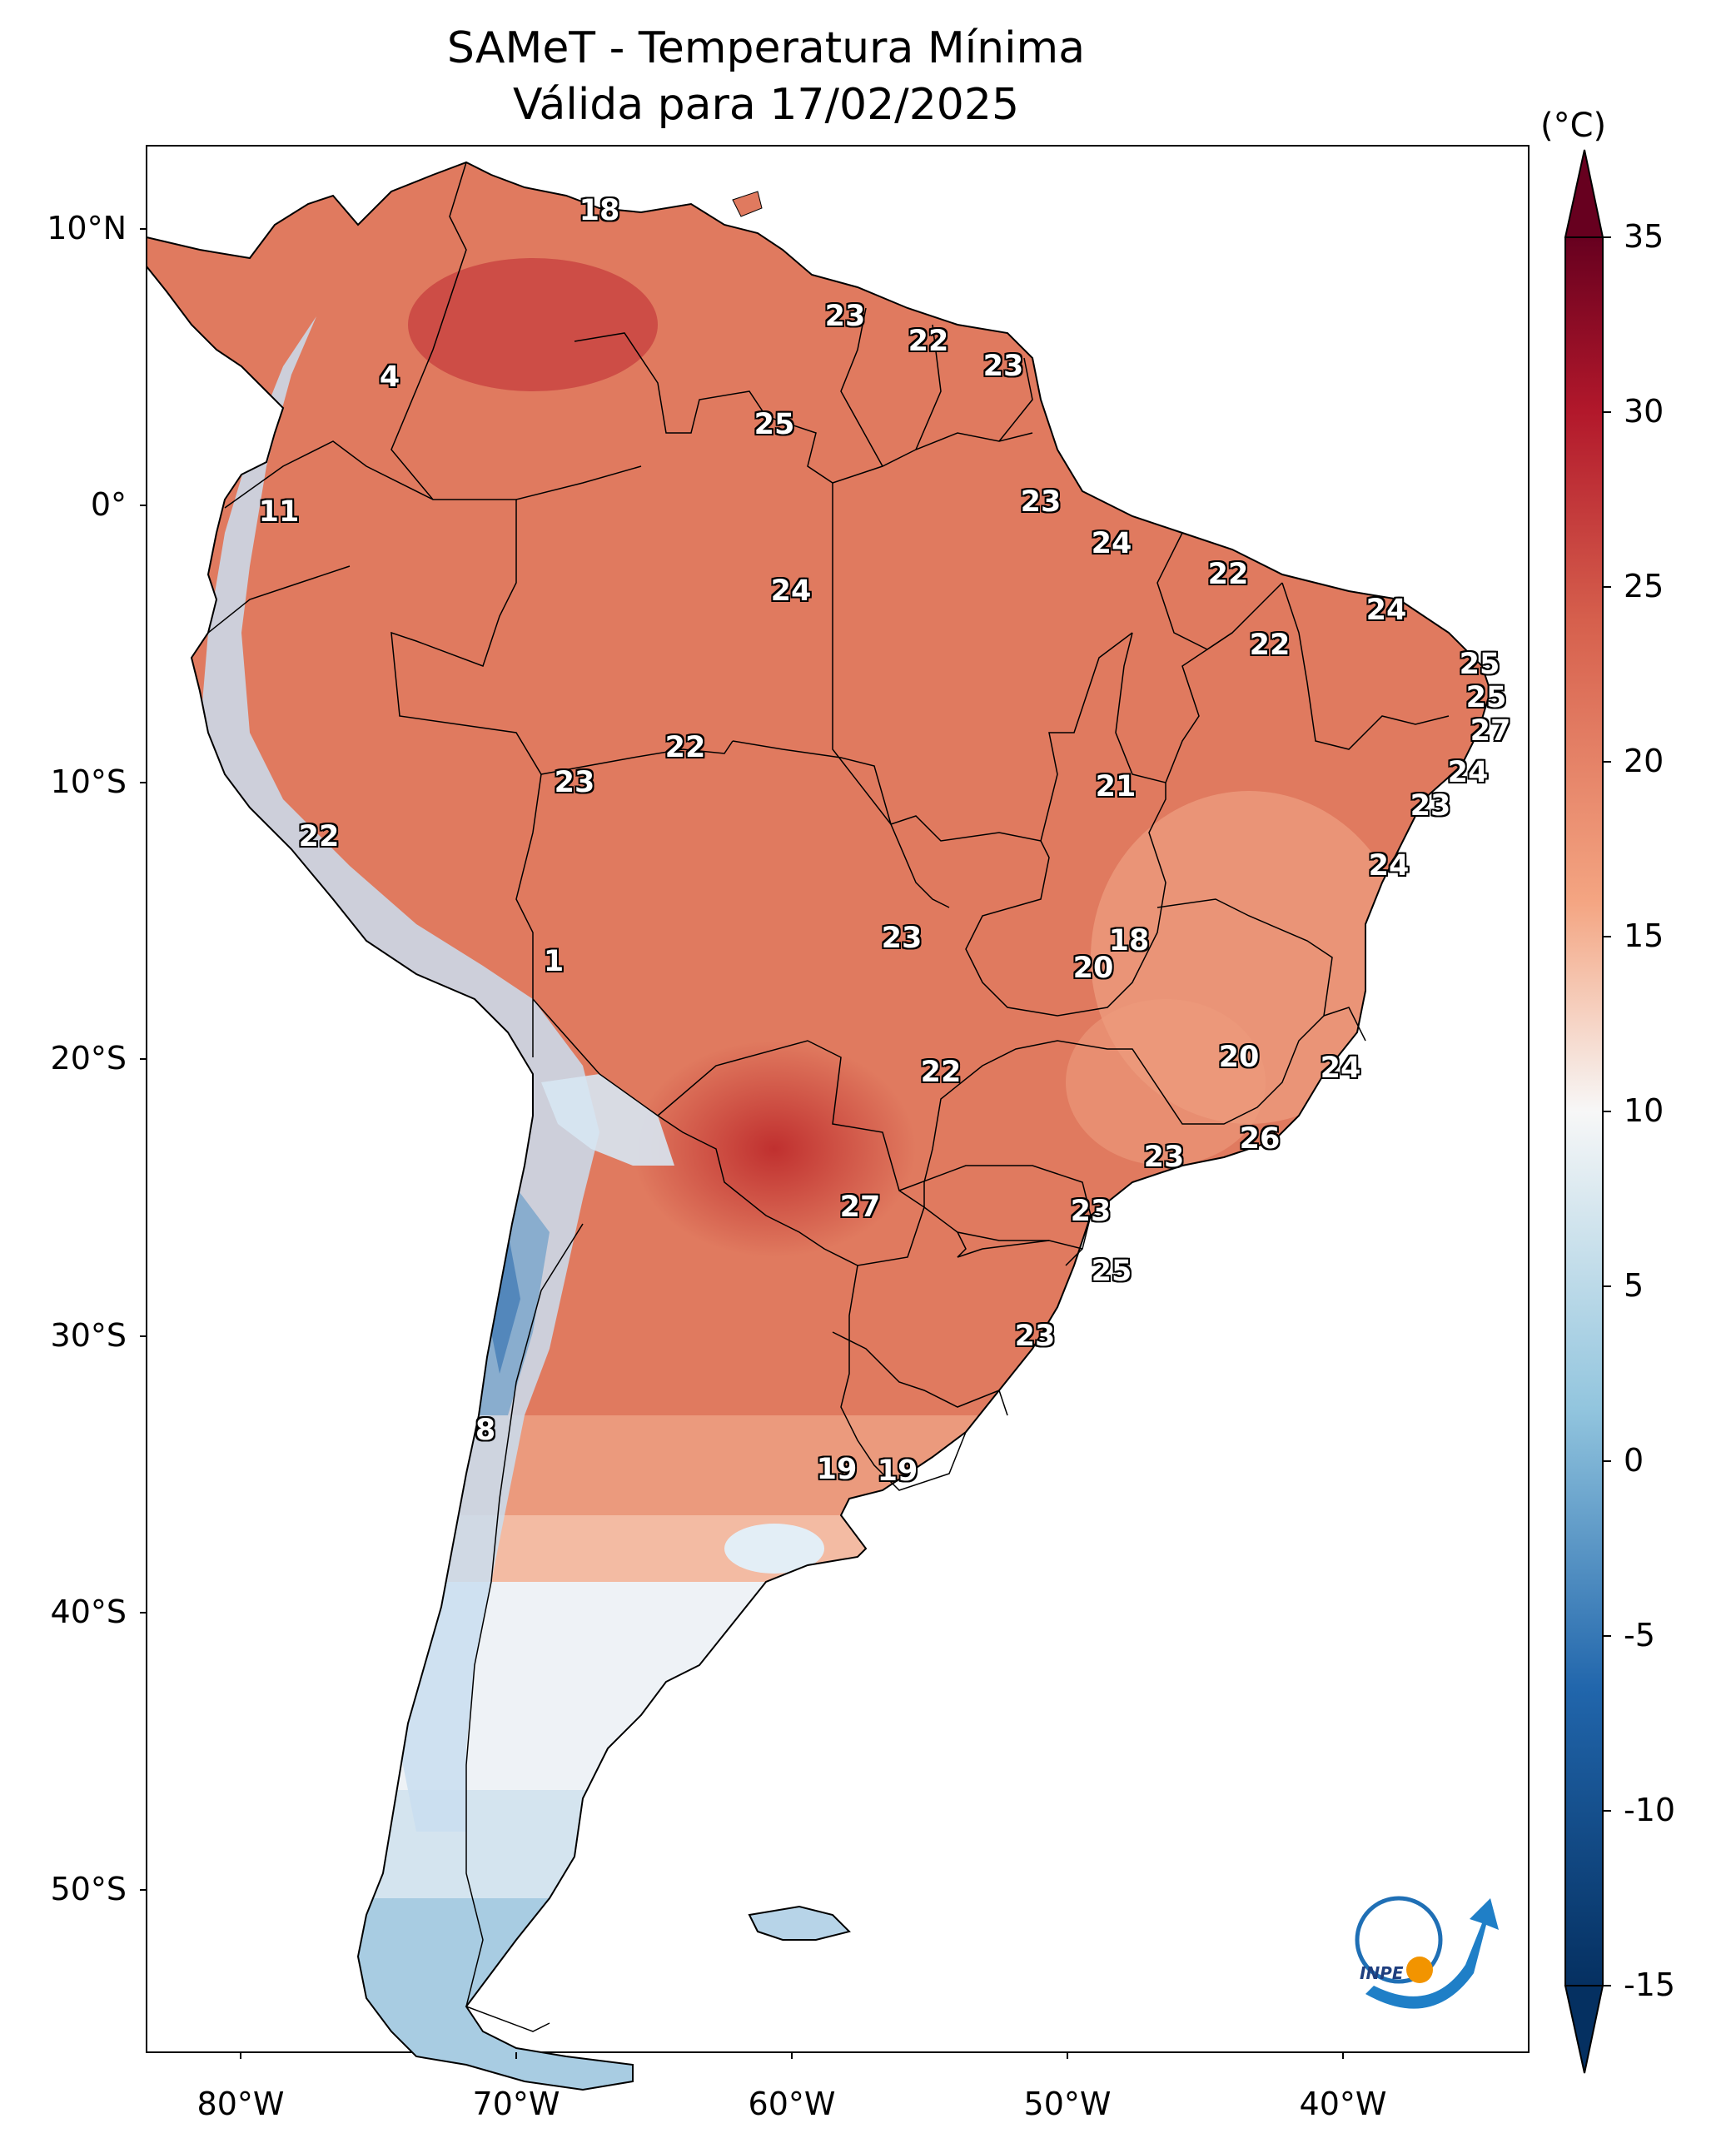  What do you see at coordinates (88, 1889) in the screenshot?
I see `lat-label-50s: 50°S` at bounding box center [88, 1889].